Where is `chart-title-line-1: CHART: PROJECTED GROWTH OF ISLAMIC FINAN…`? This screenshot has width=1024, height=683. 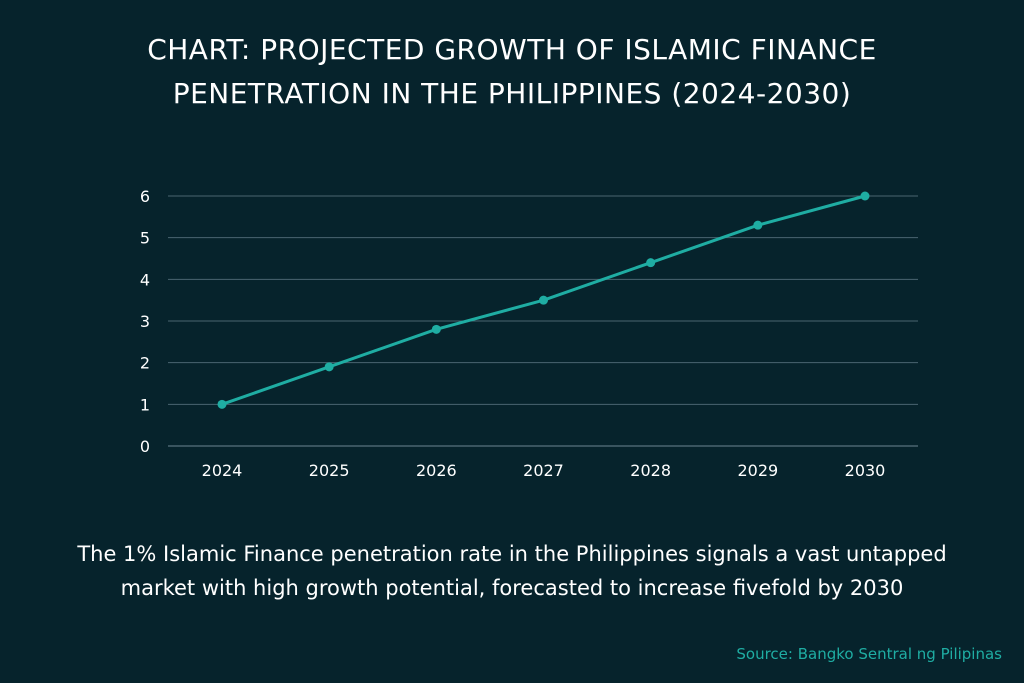
chart-title-line-1: CHART: PROJECTED GROWTH OF ISLAMIC FINAN… is located at coordinates (512, 49).